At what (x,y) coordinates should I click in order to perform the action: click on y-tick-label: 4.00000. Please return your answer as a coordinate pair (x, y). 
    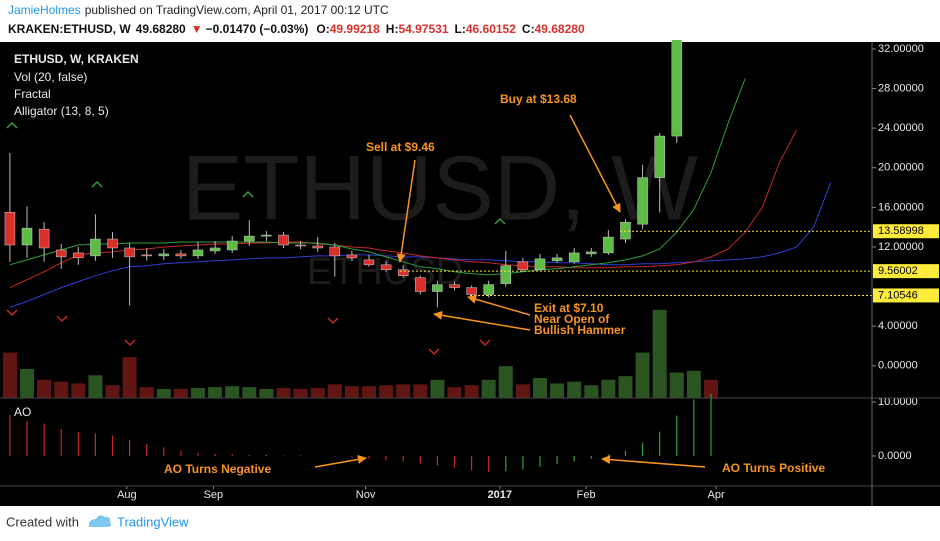
    Looking at the image, I should click on (898, 326).